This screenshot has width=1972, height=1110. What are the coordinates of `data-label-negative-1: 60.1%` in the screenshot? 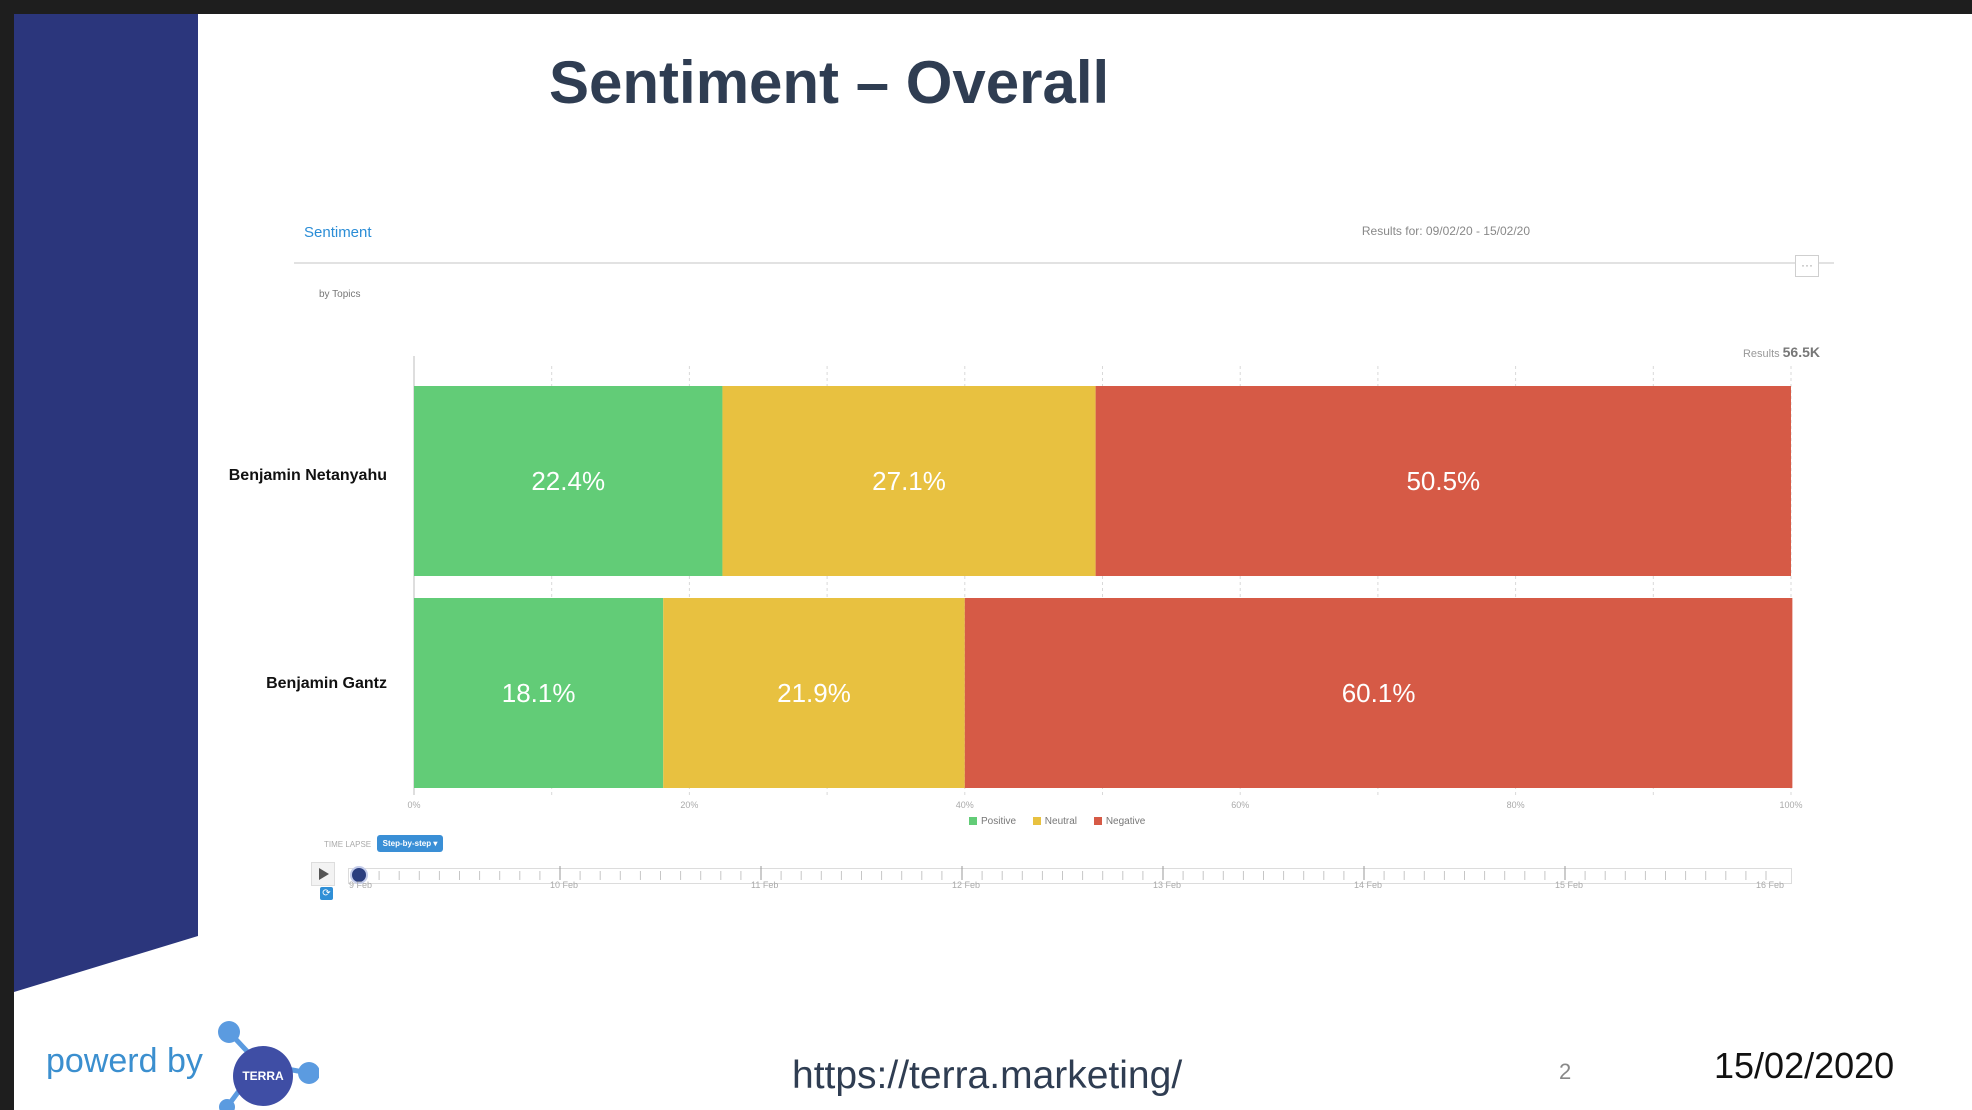 It's located at (1379, 693).